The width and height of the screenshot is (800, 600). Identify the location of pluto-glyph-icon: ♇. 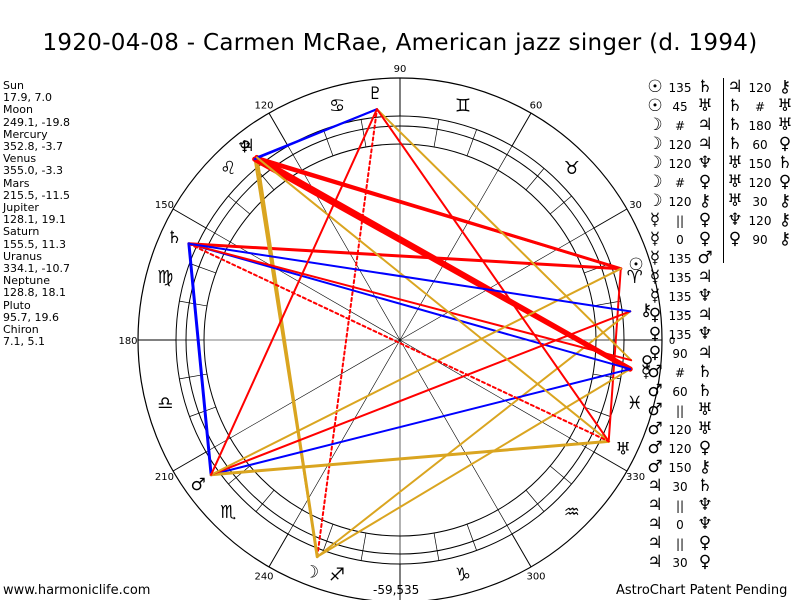
(375, 94).